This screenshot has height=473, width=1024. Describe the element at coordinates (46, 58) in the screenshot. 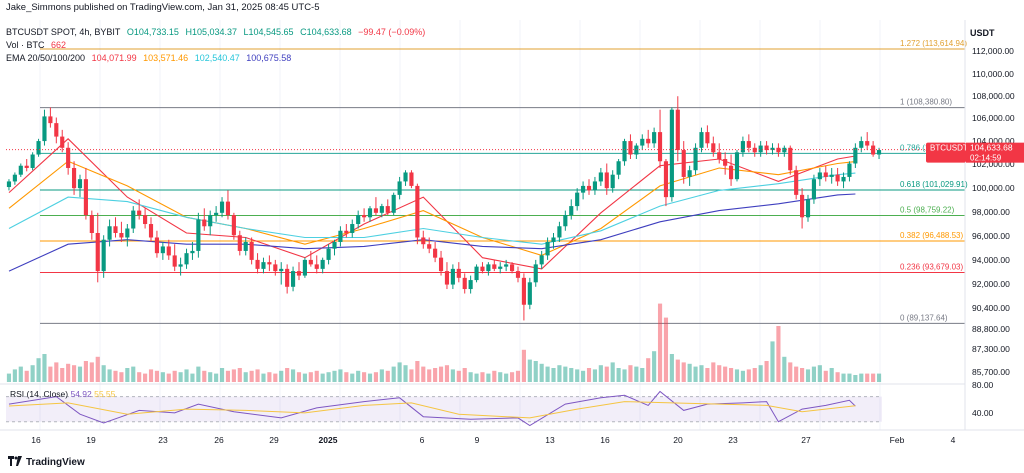

I see `ema-label: EMA 20/50/100/200` at that location.